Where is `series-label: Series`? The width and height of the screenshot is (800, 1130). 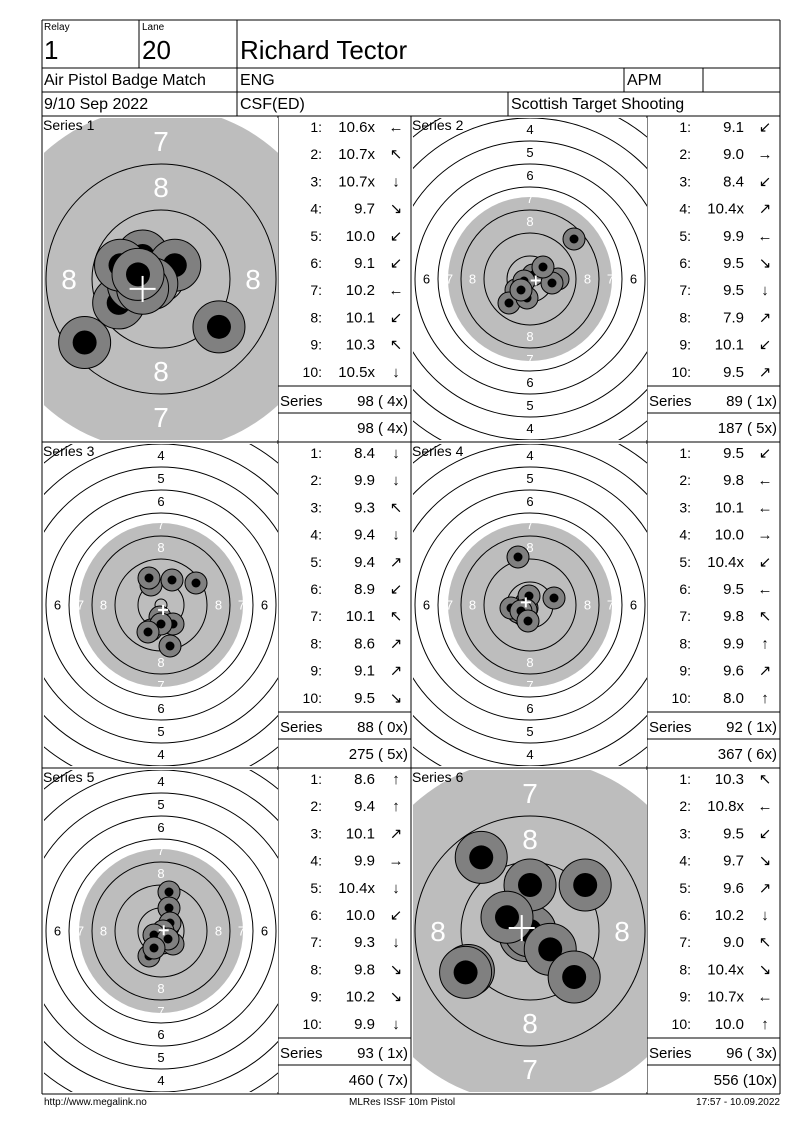 series-label: Series is located at coordinates (301, 1053).